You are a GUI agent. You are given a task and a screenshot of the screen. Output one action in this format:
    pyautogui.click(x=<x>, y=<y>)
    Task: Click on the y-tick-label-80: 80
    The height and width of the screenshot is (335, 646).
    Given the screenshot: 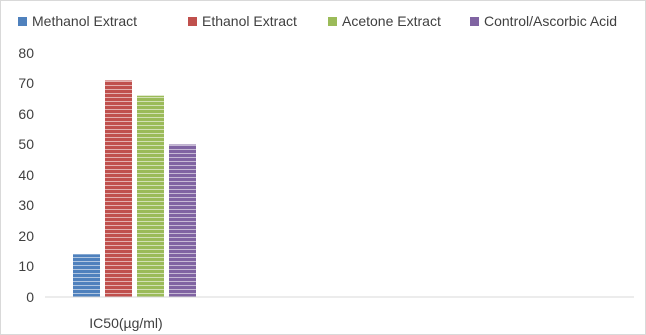 What is the action you would take?
    pyautogui.click(x=26, y=53)
    